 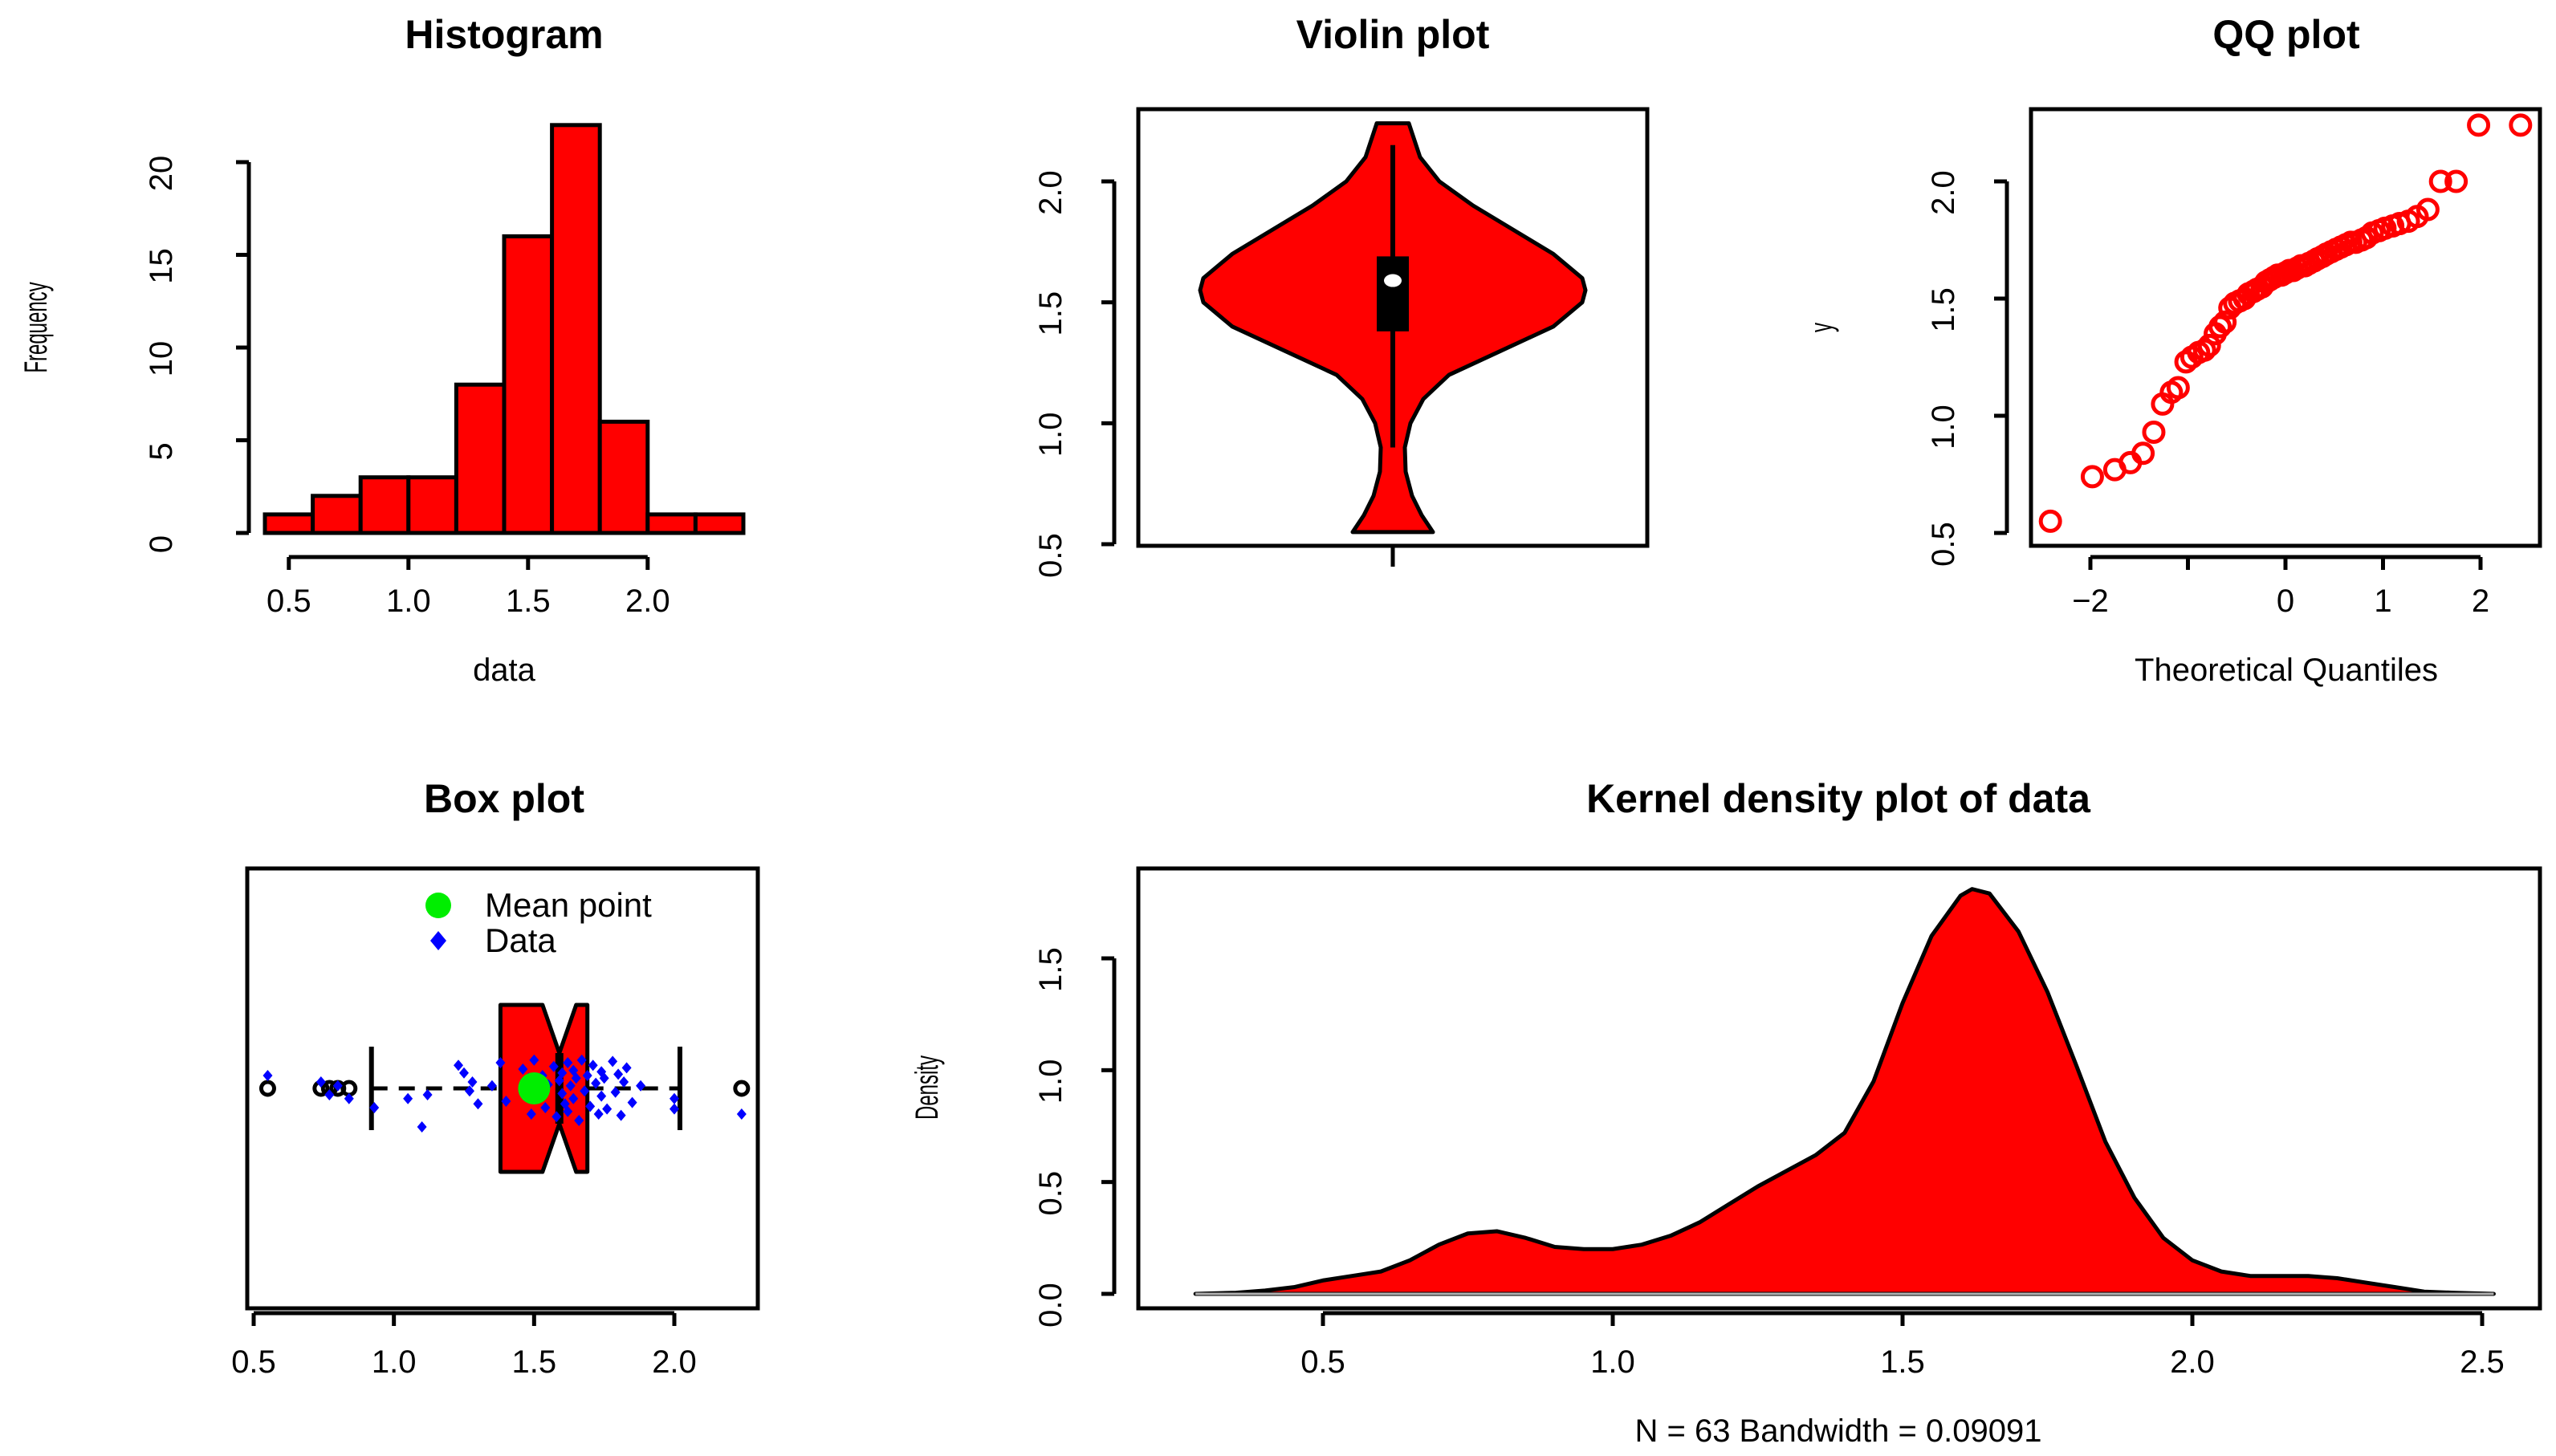 I want to click on violin-median-point, so click(x=1393, y=280).